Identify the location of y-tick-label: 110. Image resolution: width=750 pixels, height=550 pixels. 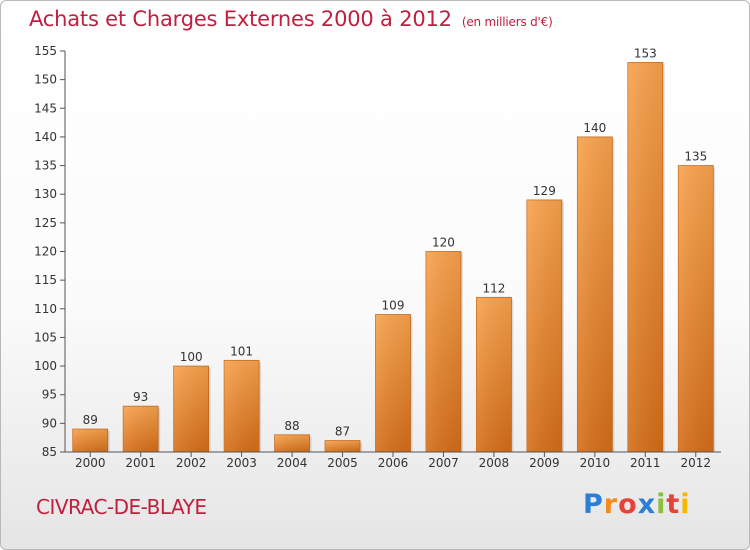
(45, 309).